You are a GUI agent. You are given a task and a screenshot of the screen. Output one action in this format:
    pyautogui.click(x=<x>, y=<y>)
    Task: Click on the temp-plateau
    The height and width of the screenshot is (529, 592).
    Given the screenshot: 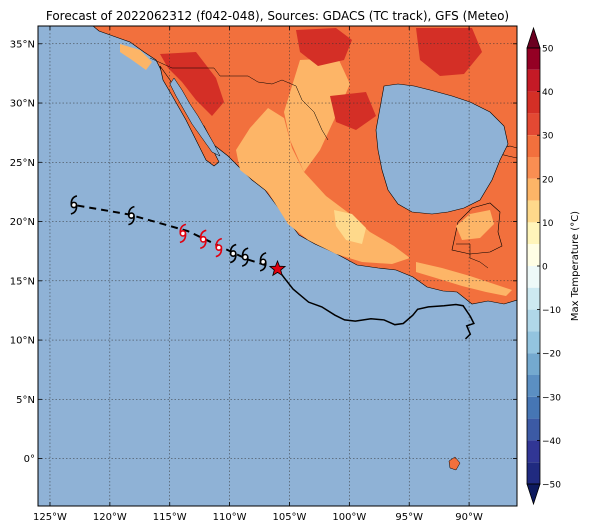 What is the action you would take?
    pyautogui.click(x=317, y=115)
    